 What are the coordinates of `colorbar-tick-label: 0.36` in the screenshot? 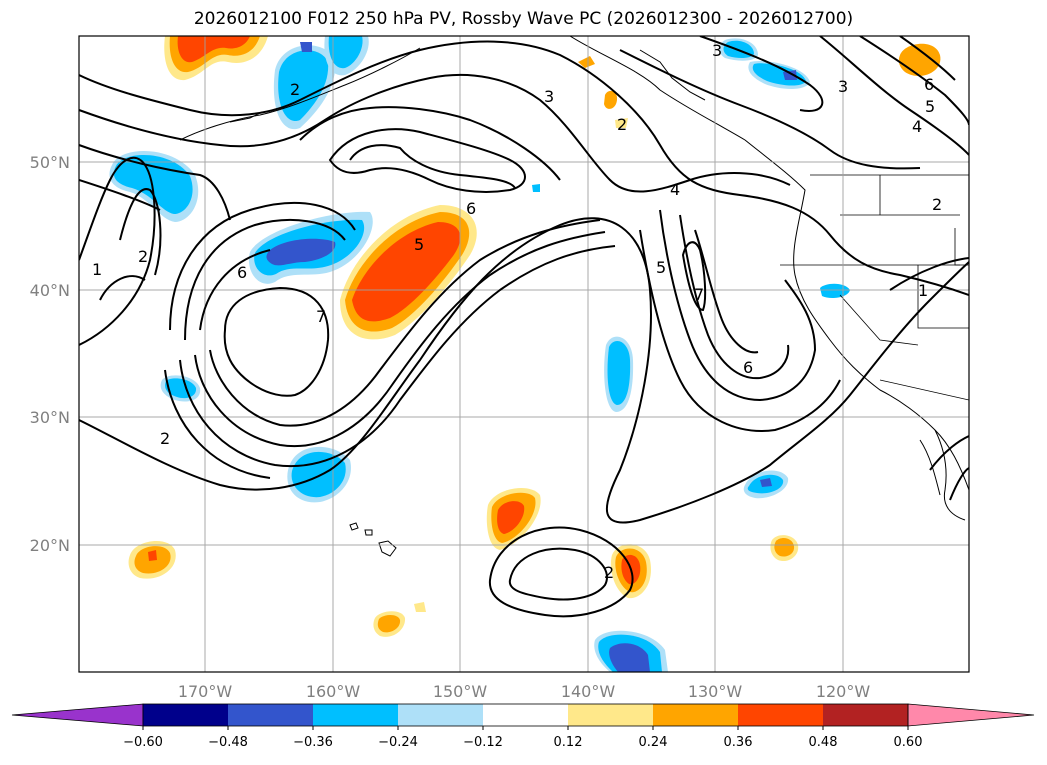 It's located at (738, 742).